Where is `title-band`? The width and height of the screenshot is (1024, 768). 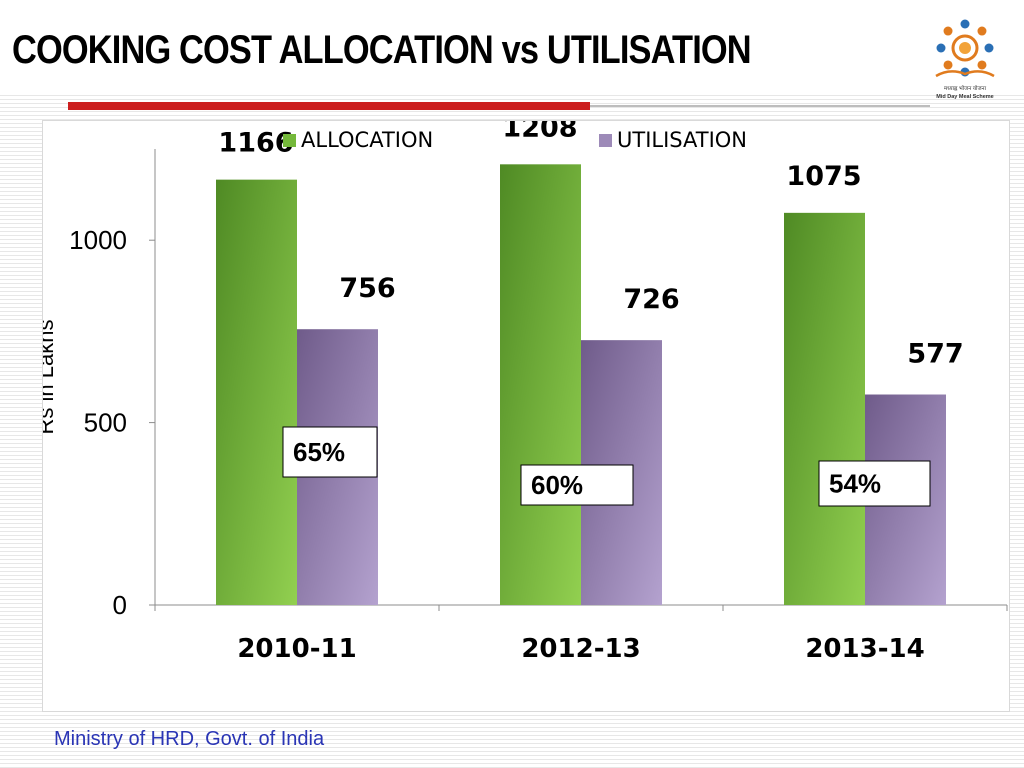 title-band is located at coordinates (512, 47).